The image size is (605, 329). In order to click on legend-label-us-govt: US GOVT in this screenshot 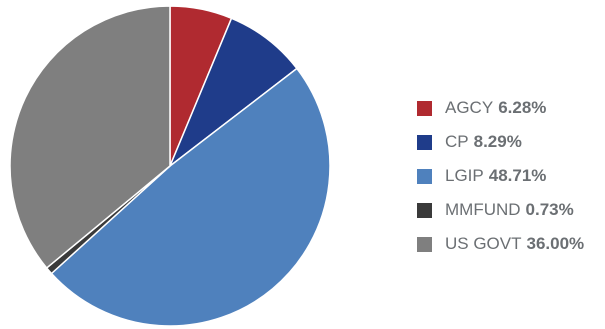, I will do `click(483, 243)`.